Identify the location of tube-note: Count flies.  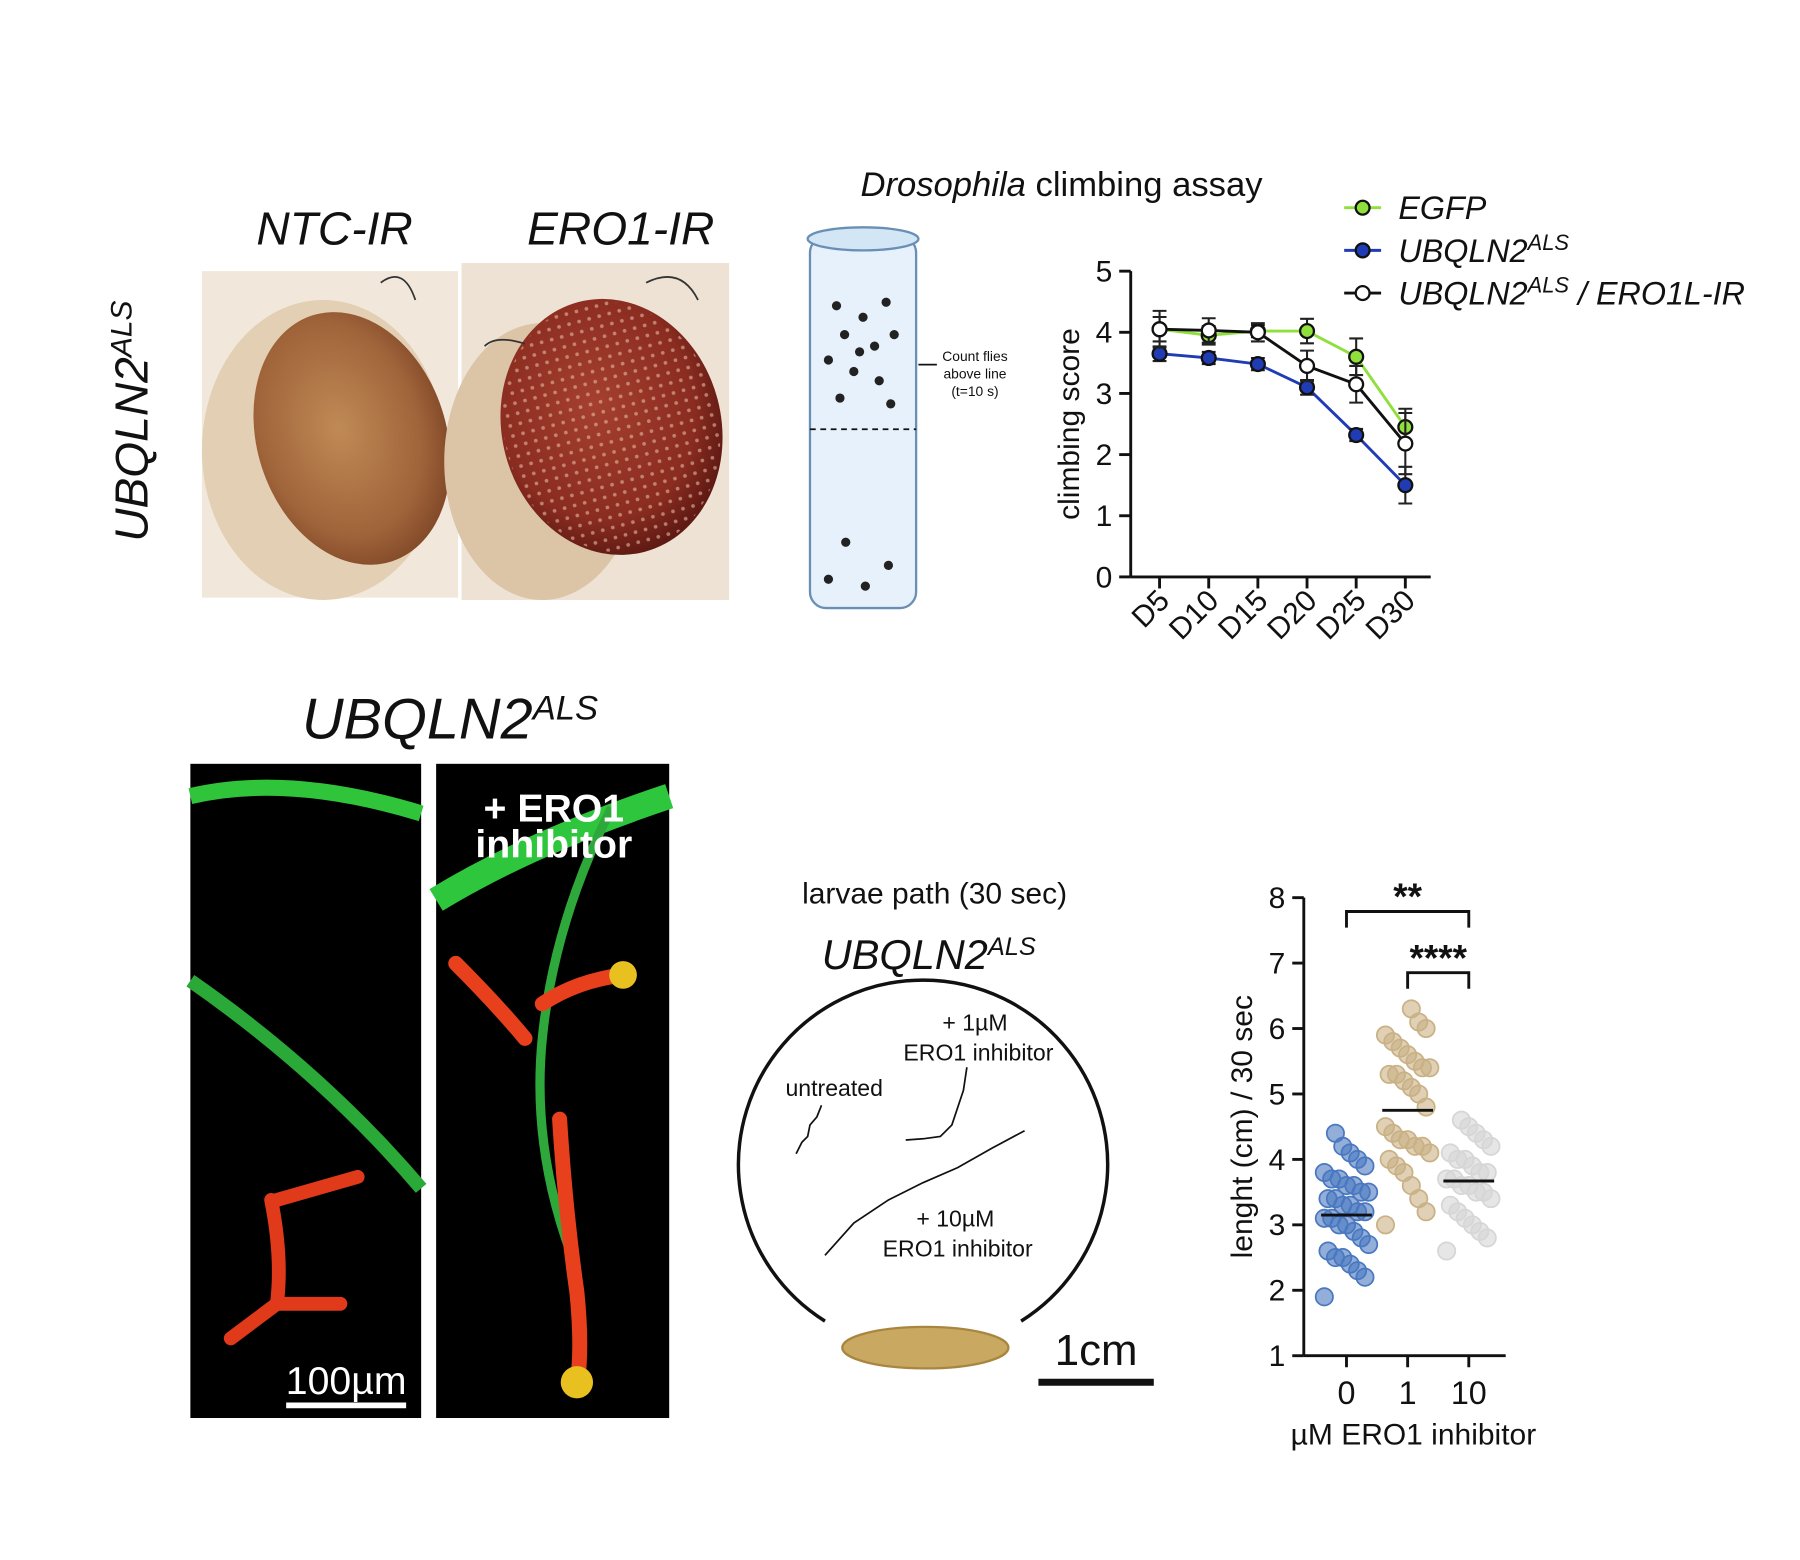
(974, 356).